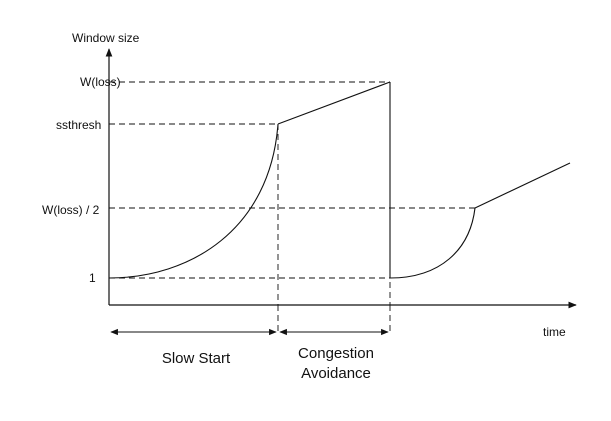 The height and width of the screenshot is (421, 611). I want to click on level-label-ssthresh: ssthresh, so click(78, 125).